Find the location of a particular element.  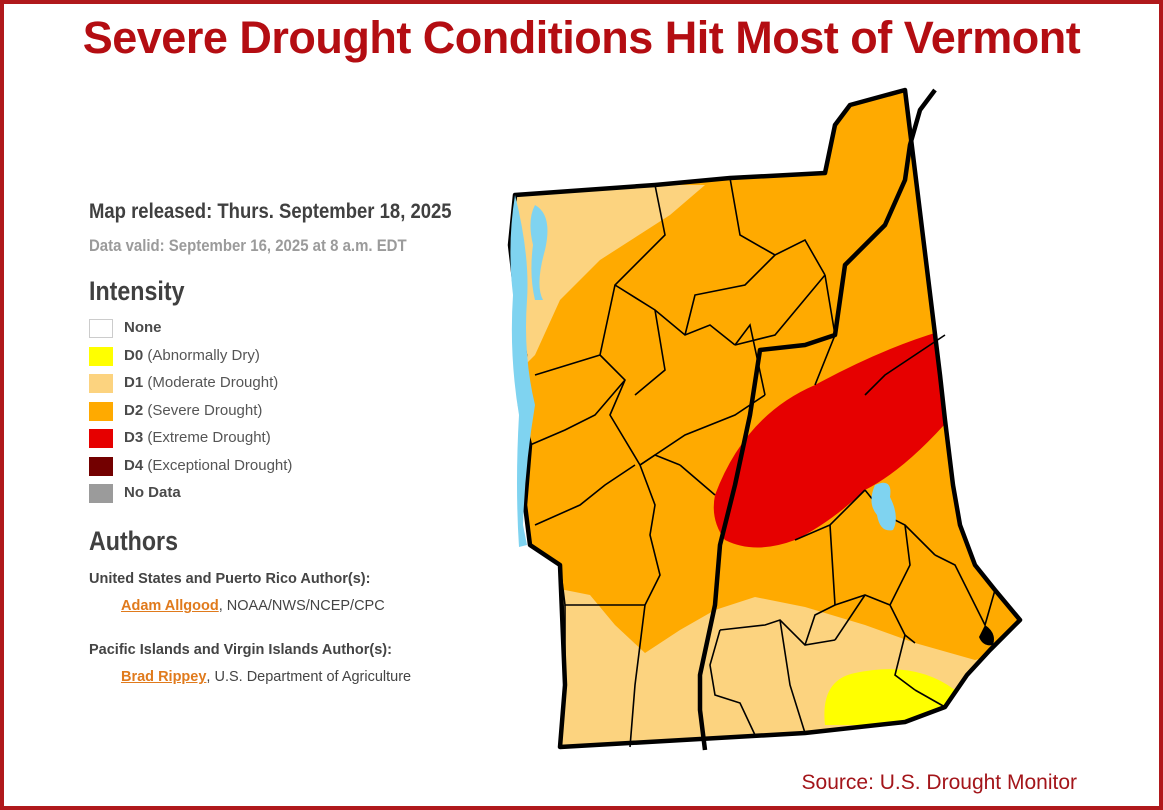

legend-desc: (Moderate Drought) is located at coordinates (211, 382).